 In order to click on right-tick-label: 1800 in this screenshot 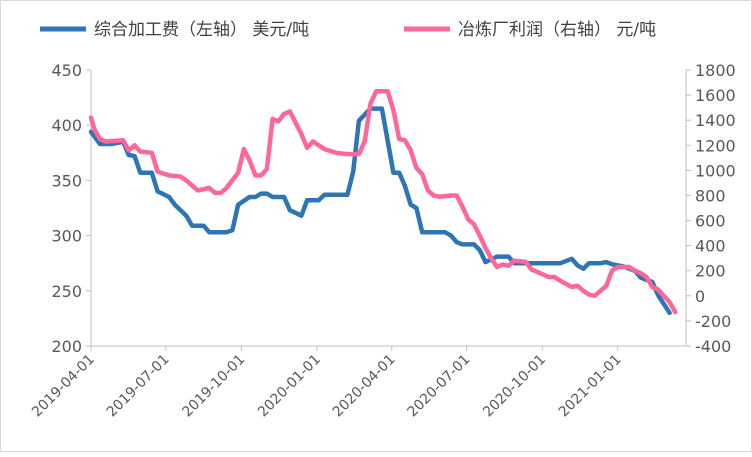, I will do `click(715, 70)`.